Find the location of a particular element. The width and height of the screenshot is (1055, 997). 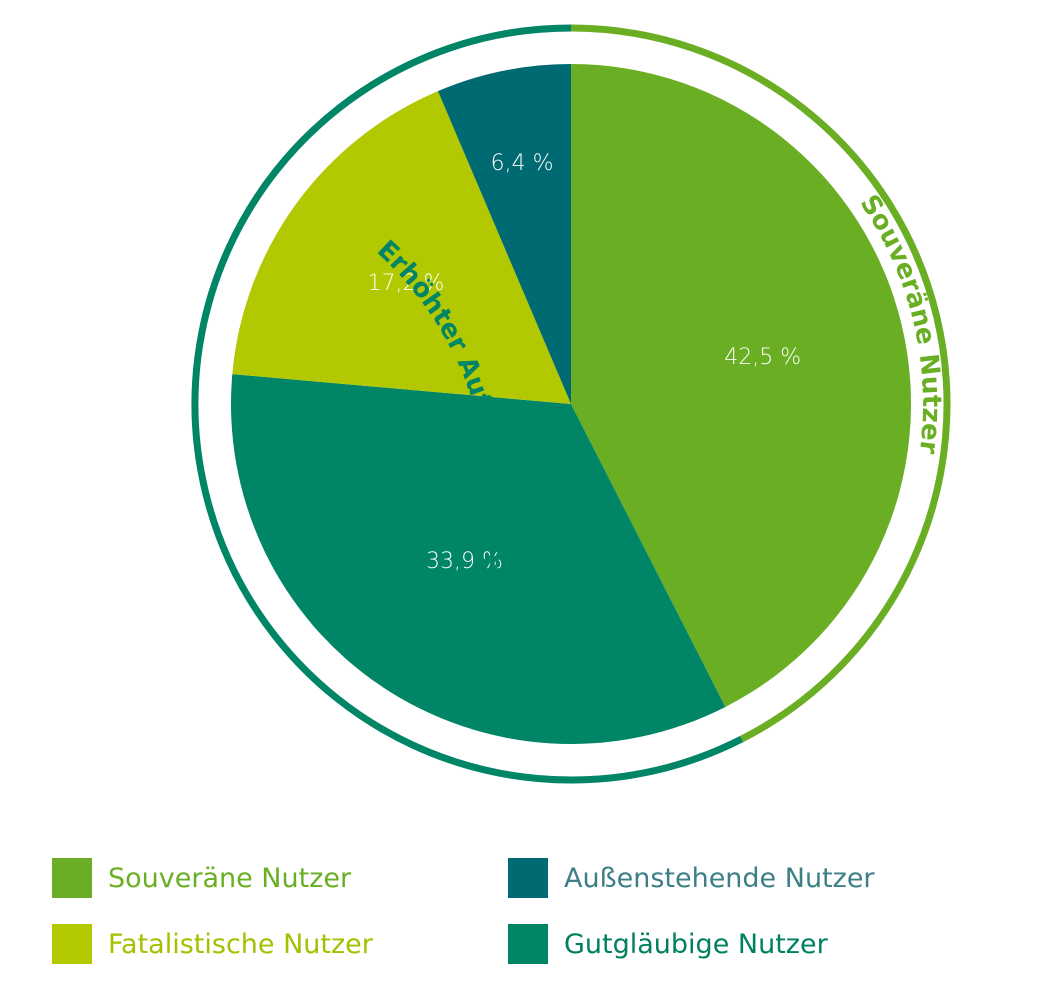

legend-swatch-gutglaeubig is located at coordinates (528, 944).